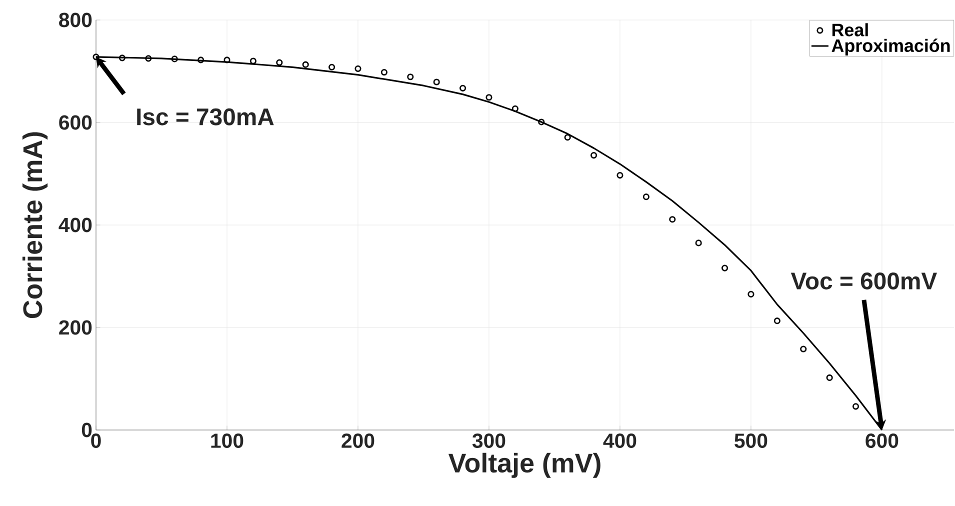 Image resolution: width=955 pixels, height=506 pixels. What do you see at coordinates (227, 441) in the screenshot?
I see `x-tick-label: 100` at bounding box center [227, 441].